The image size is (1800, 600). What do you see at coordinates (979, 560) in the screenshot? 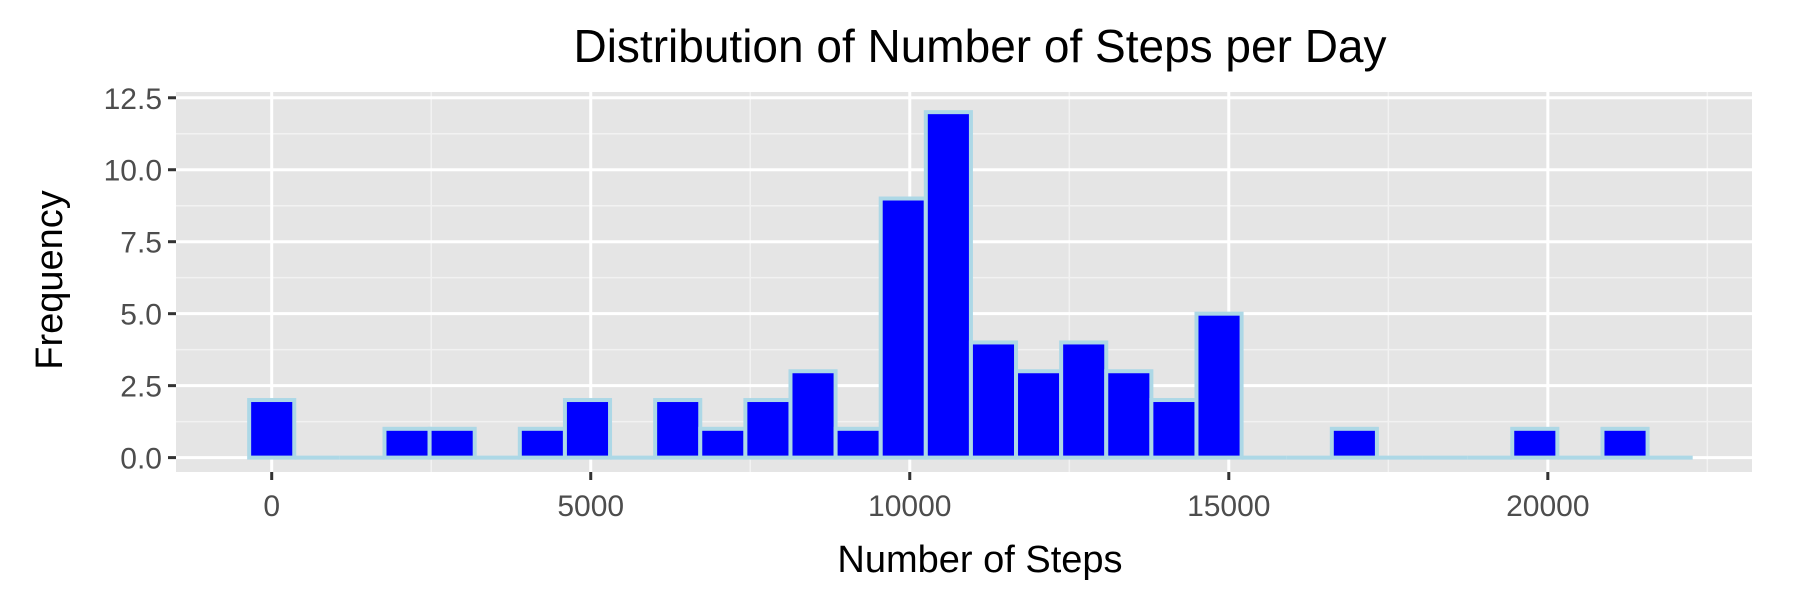
I see `x-axis-label: Number of Steps` at bounding box center [979, 560].